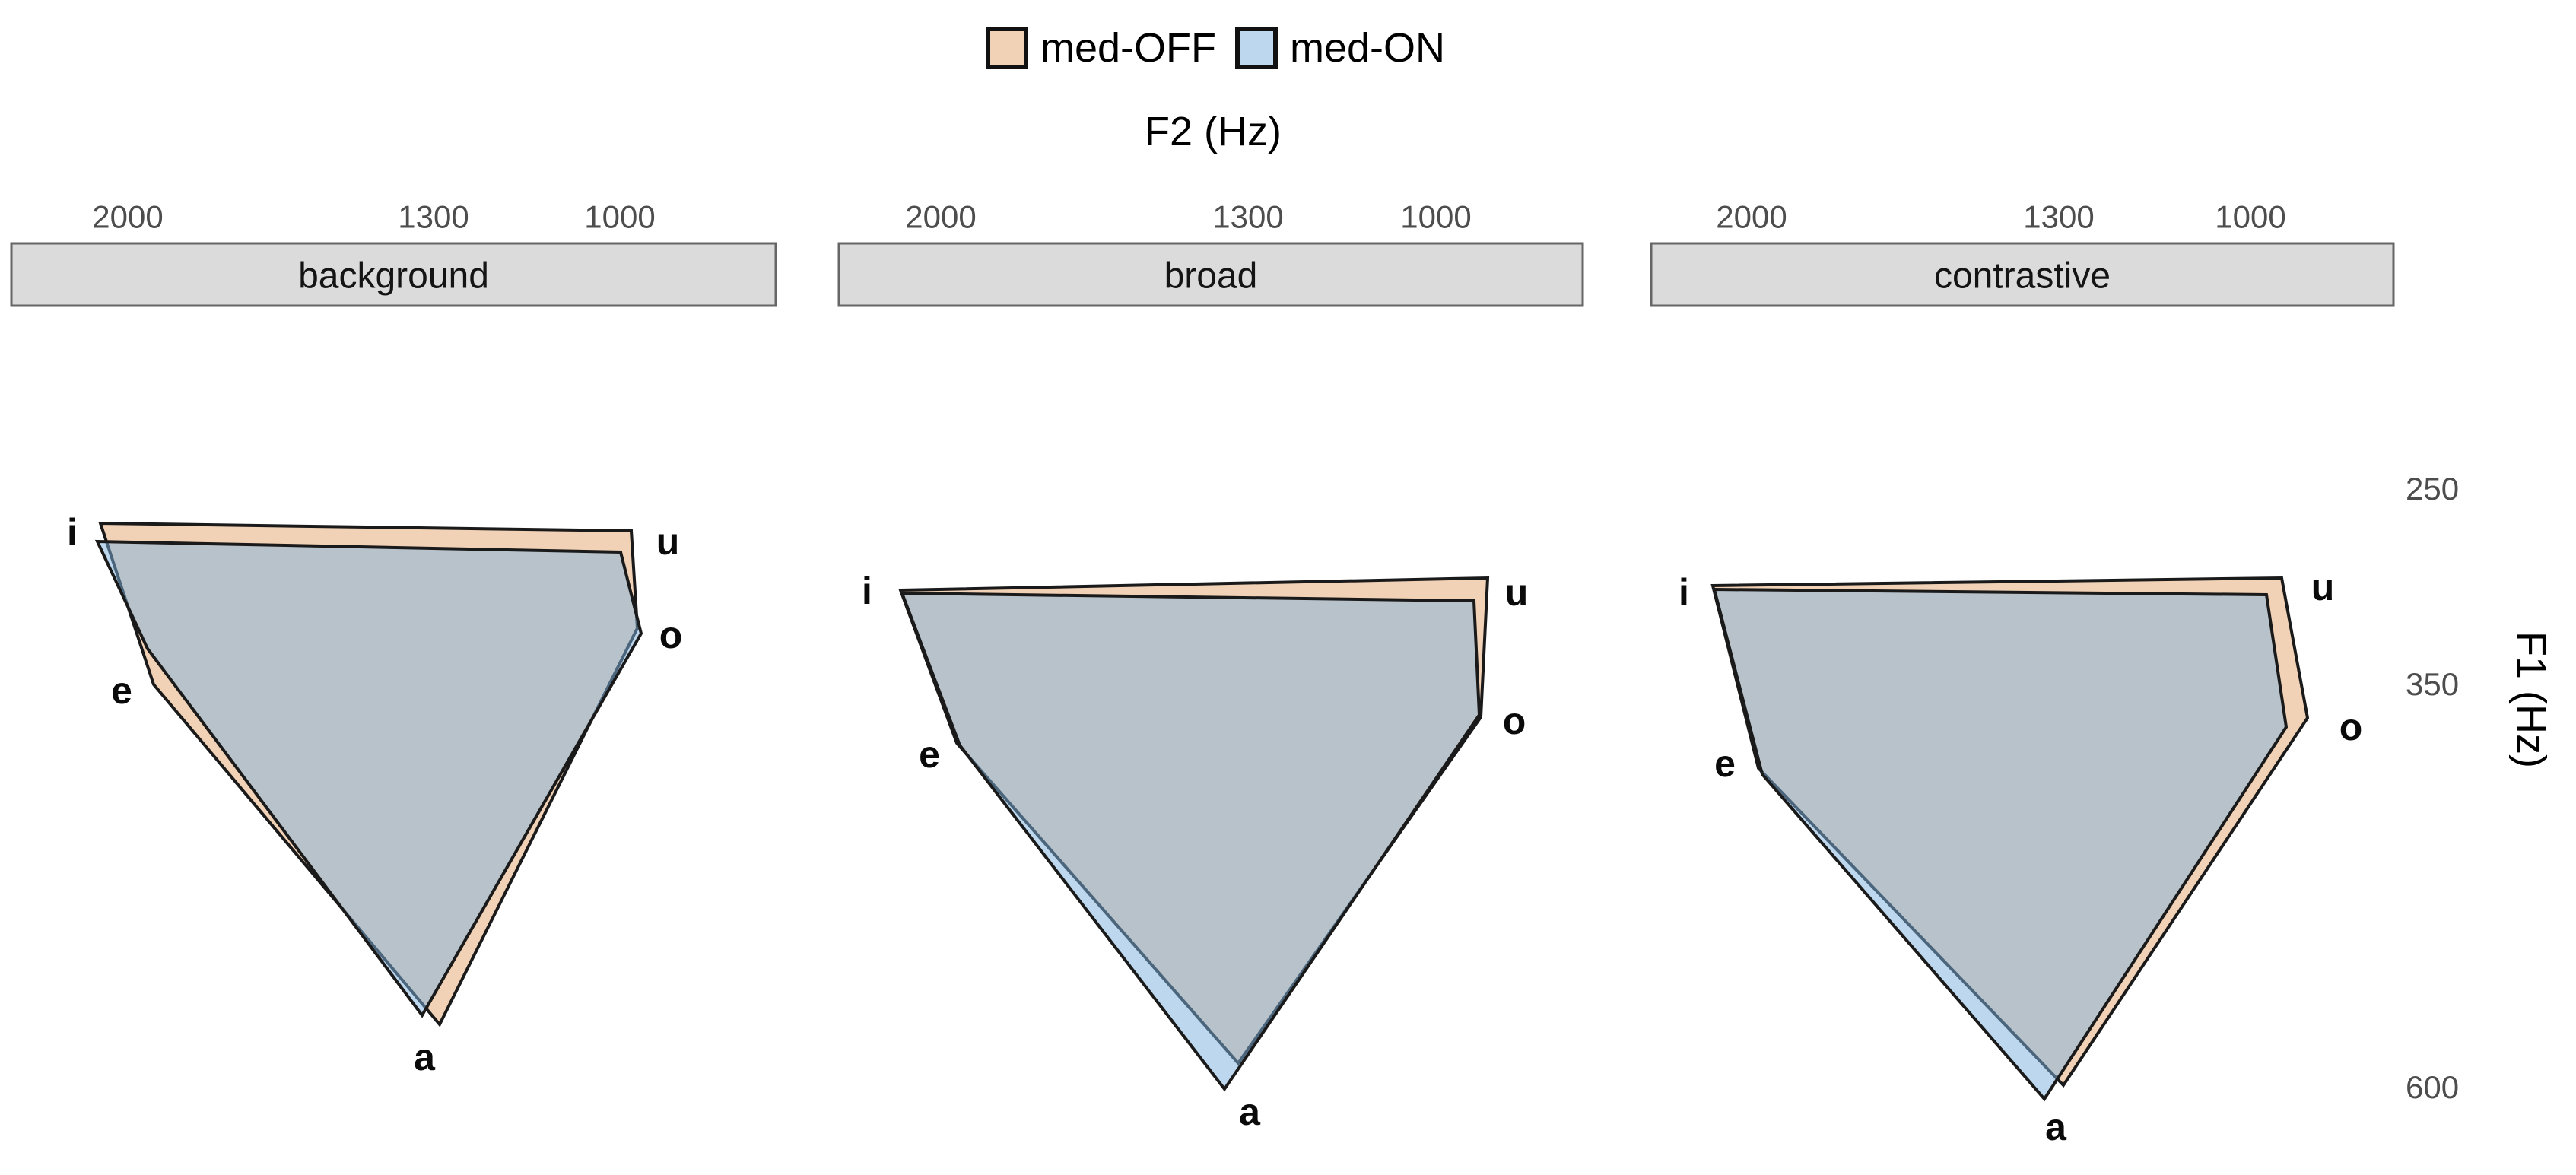 This screenshot has height=1175, width=2576. What do you see at coordinates (1256, 48) in the screenshot?
I see `legend-swatch-med-on` at bounding box center [1256, 48].